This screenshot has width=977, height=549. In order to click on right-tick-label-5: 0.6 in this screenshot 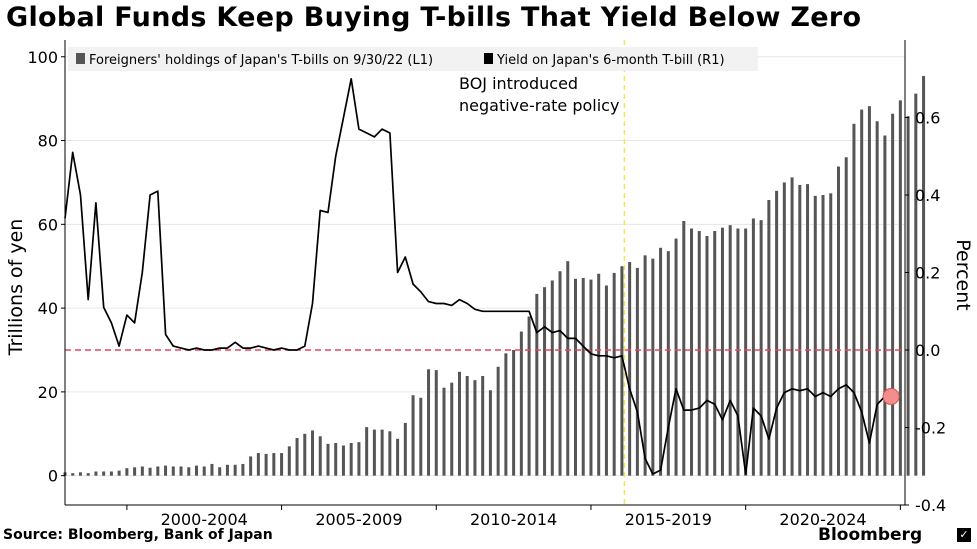, I will do `click(927, 118)`.